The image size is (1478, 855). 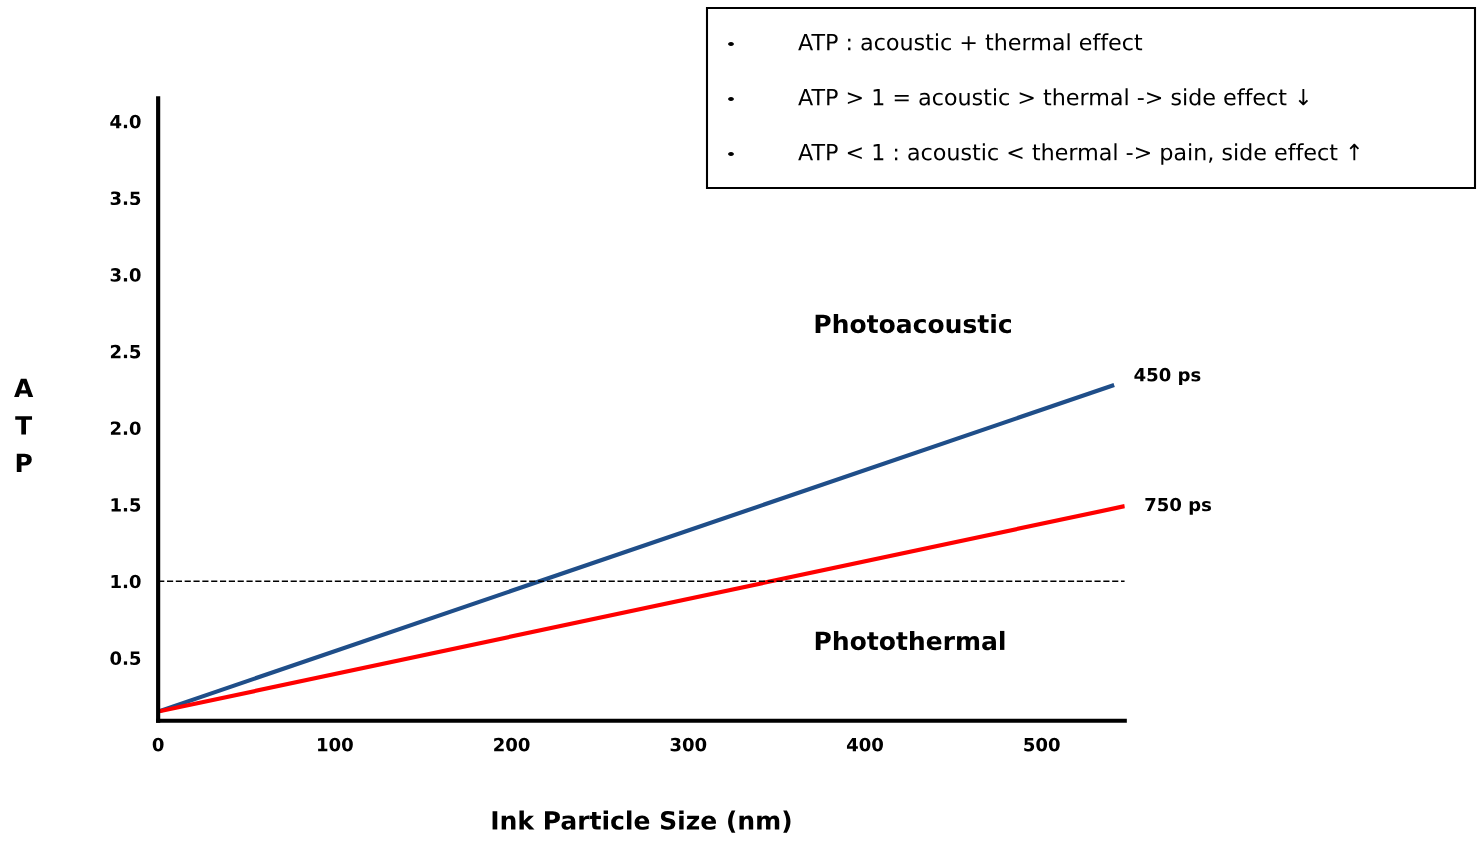 What do you see at coordinates (125, 198) in the screenshot?
I see `y-tick-label: 3.5` at bounding box center [125, 198].